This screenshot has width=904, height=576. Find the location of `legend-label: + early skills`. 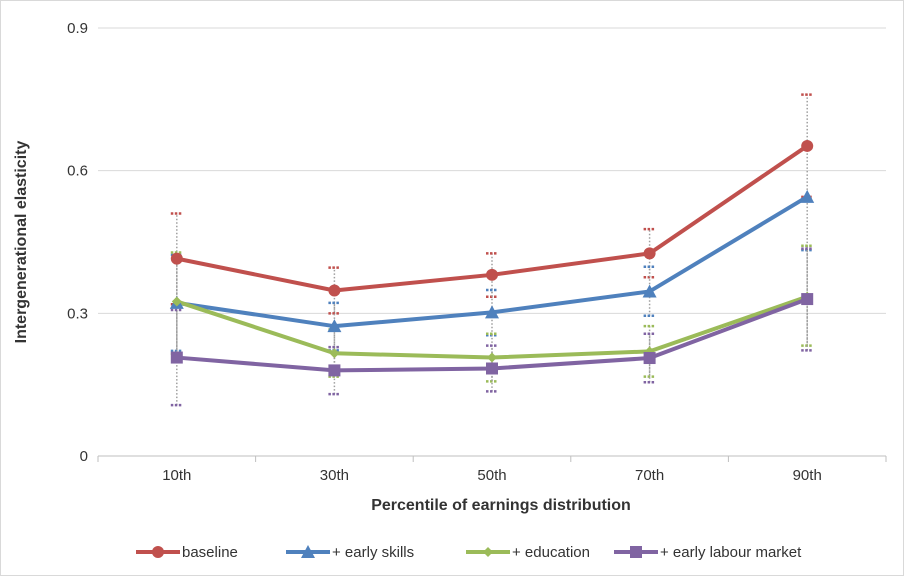

legend-label: + early skills is located at coordinates (373, 552).